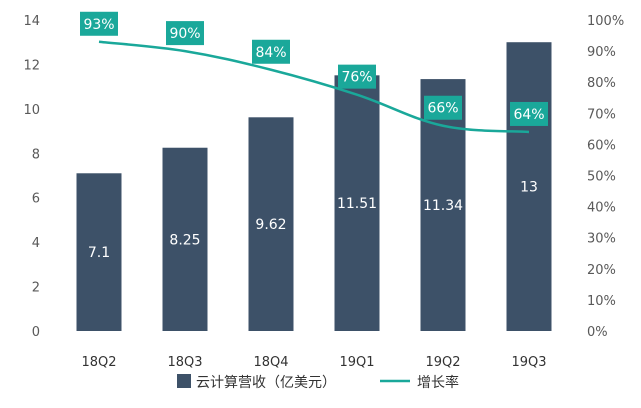  Describe the element at coordinates (528, 362) in the screenshot. I see `category-label: 19Q3` at that location.